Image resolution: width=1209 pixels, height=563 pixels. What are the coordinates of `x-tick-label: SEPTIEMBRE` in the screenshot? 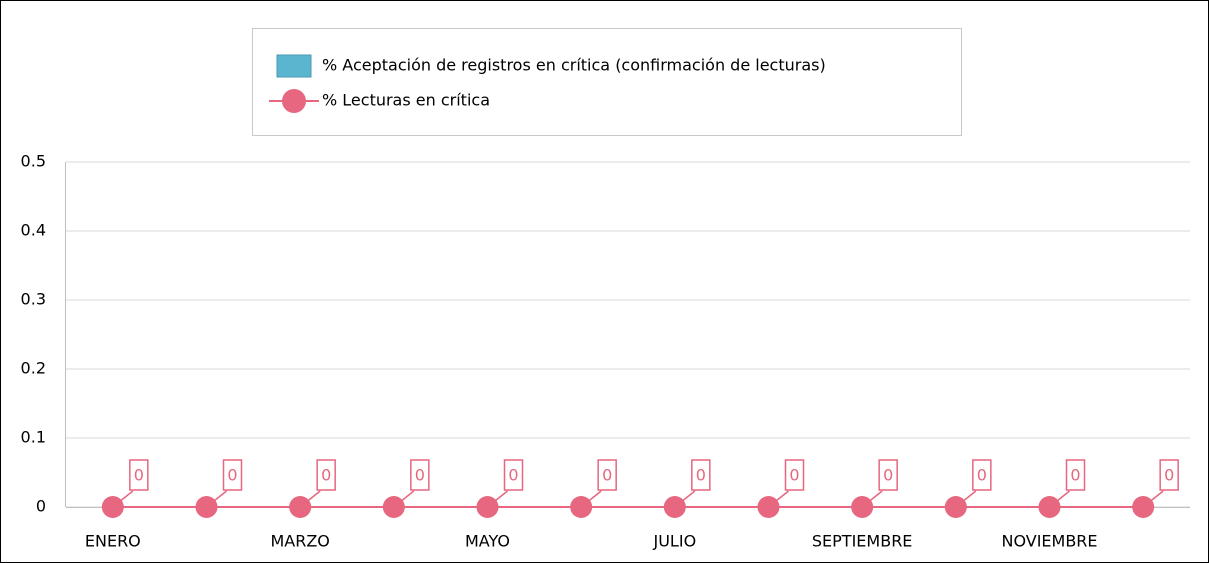 It's located at (862, 541).